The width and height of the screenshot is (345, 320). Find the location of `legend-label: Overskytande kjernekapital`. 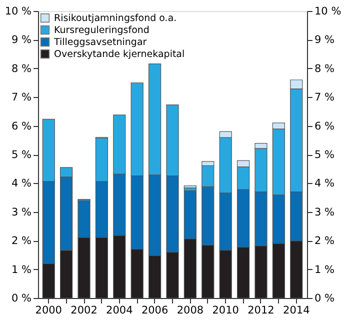

legend-label: Overskytande kjernekapital is located at coordinates (119, 54).